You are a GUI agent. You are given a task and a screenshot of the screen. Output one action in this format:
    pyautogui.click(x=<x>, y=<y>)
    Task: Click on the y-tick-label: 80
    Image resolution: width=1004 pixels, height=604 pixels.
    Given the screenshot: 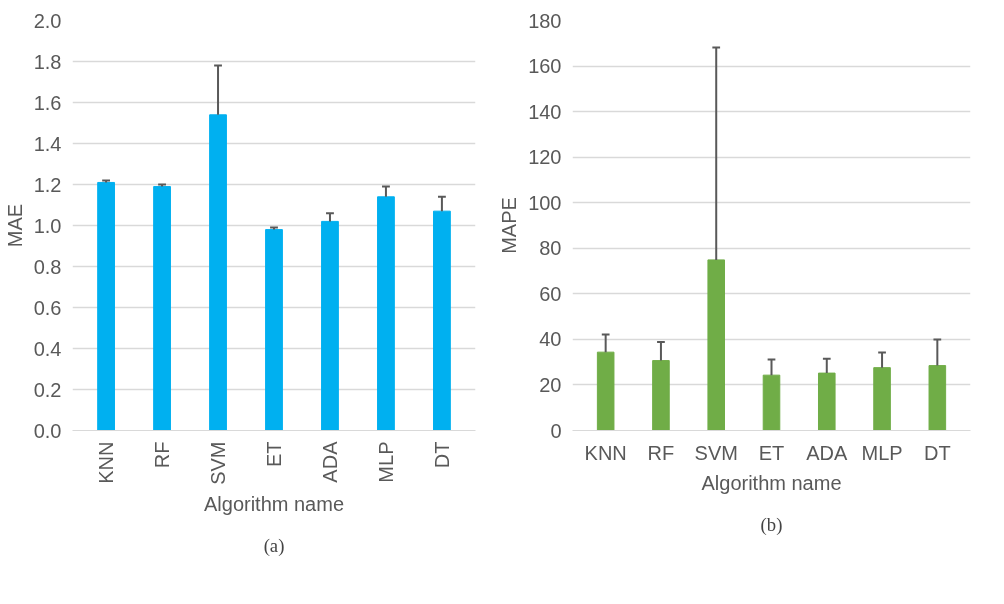 What is the action you would take?
    pyautogui.click(x=550, y=248)
    